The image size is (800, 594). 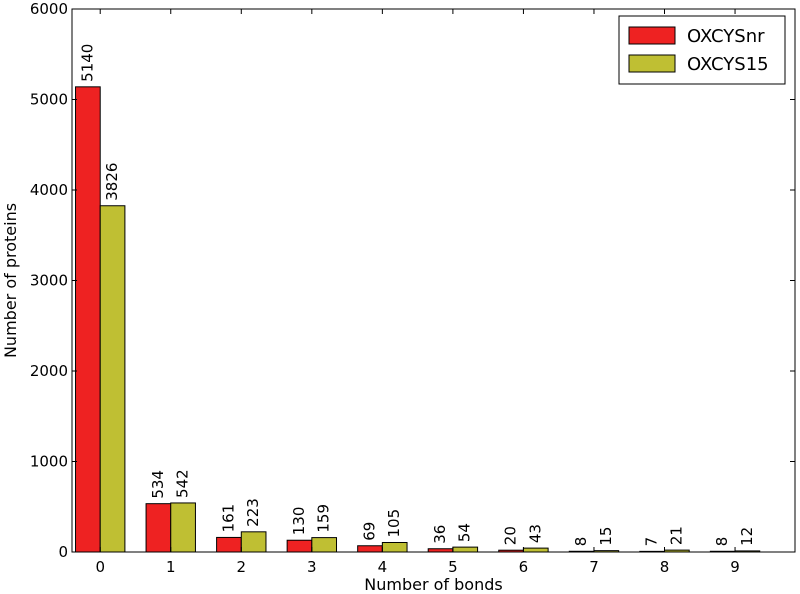 I want to click on y-tick-label-5000: 5000, so click(x=49, y=100).